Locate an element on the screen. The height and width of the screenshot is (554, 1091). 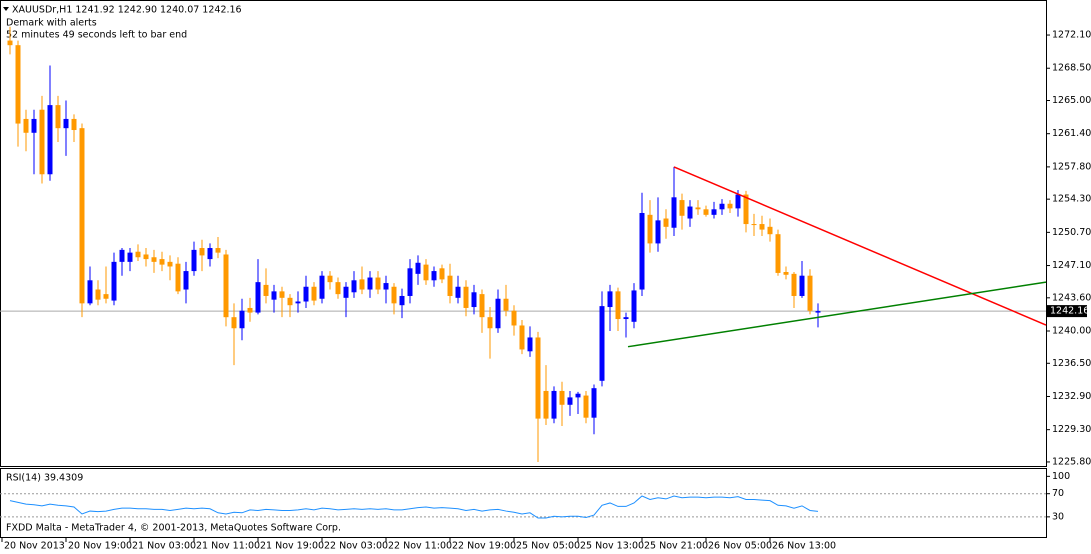
y-tick-label: 1272.10 is located at coordinates (1071, 35).